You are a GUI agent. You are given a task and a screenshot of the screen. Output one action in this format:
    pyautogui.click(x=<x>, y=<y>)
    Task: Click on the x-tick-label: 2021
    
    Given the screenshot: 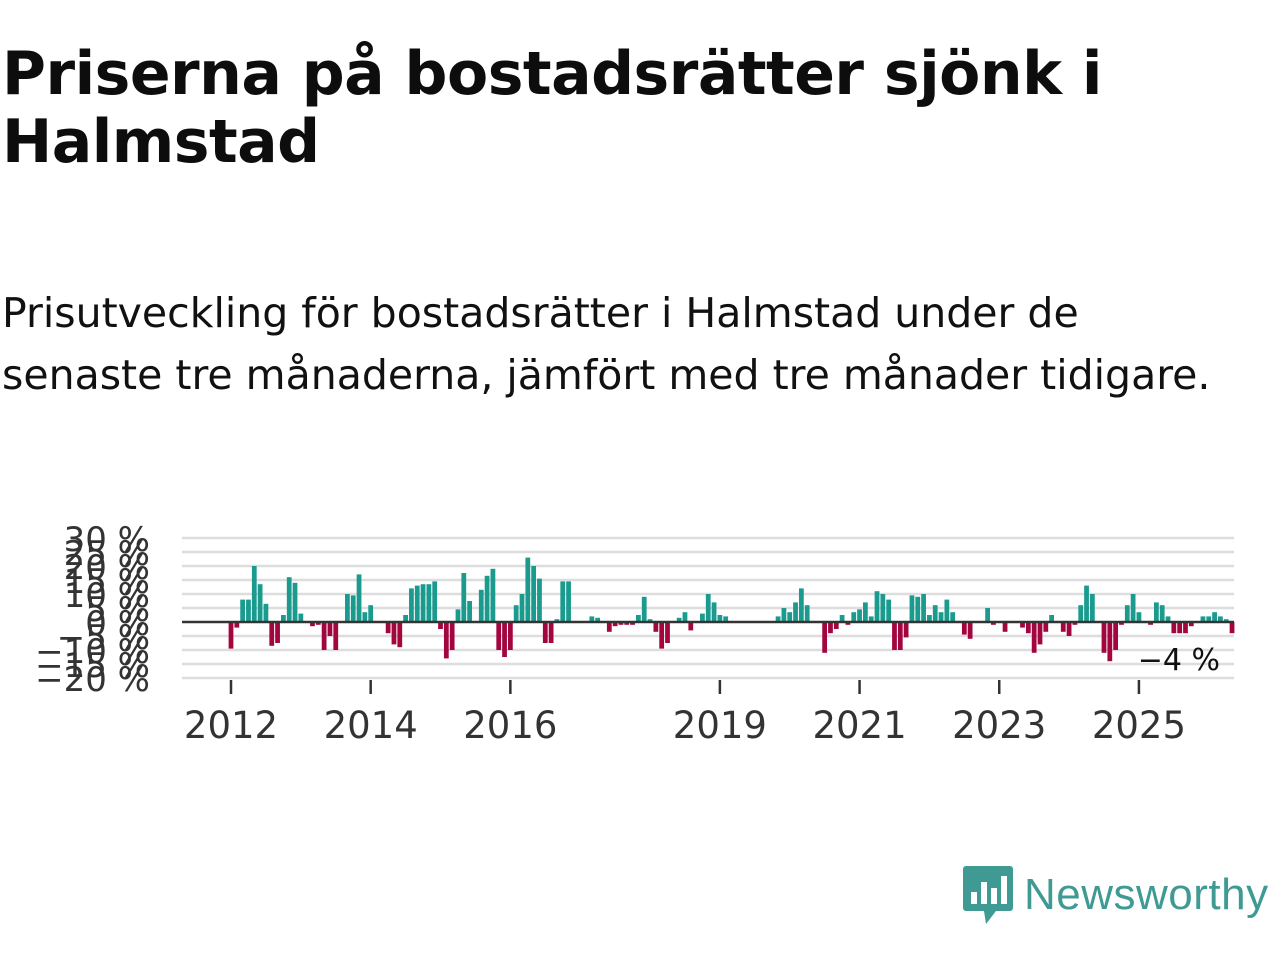 What is the action you would take?
    pyautogui.click(x=859, y=725)
    